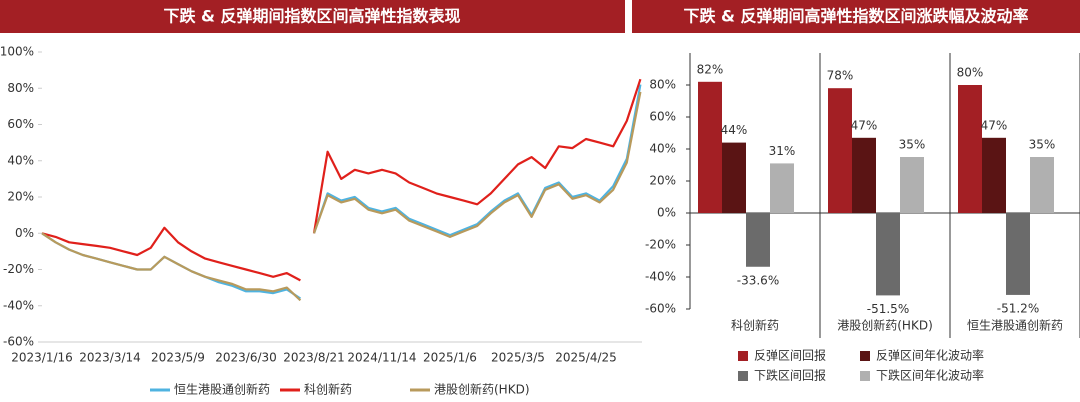 The image size is (1080, 402). What do you see at coordinates (328, 389) in the screenshot?
I see `legend-label: 科创新药` at bounding box center [328, 389].